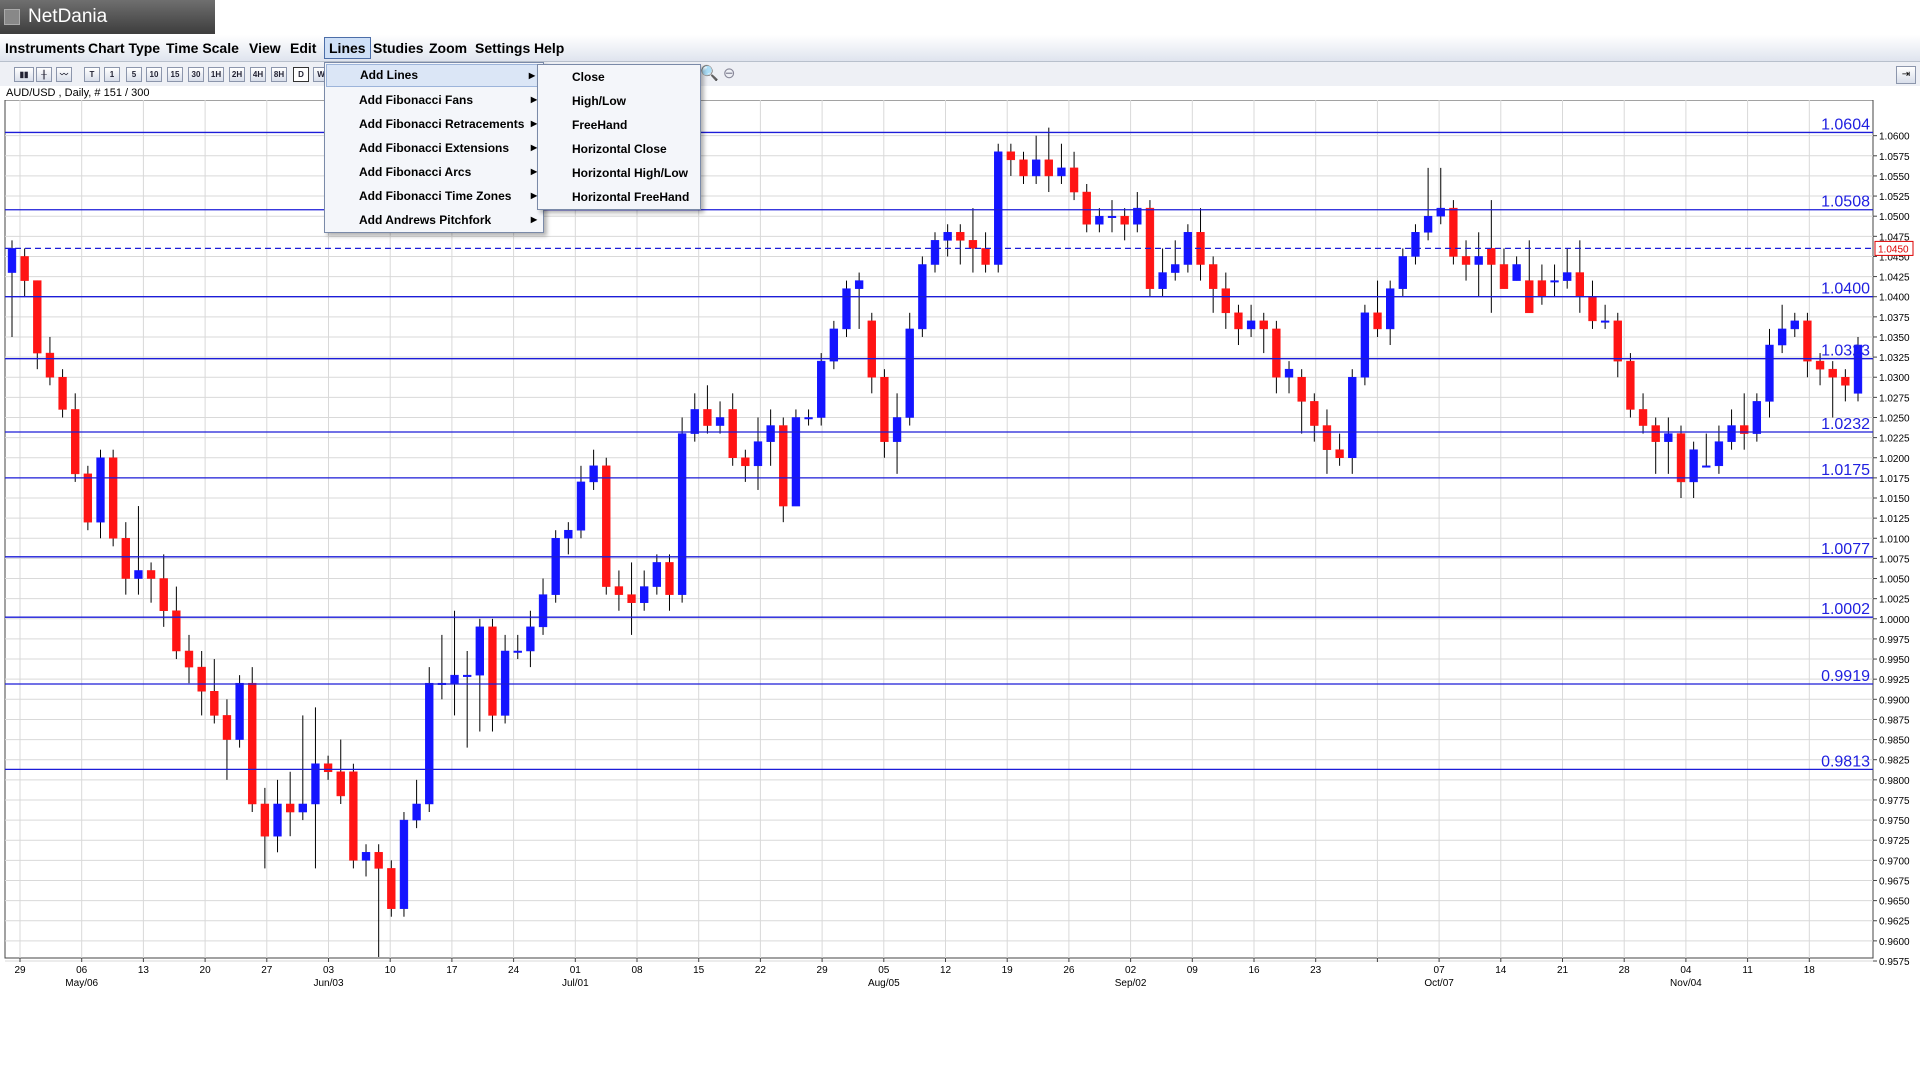 This screenshot has width=1920, height=1080. I want to click on y-tick-label: 1.0325, so click(1894, 358).